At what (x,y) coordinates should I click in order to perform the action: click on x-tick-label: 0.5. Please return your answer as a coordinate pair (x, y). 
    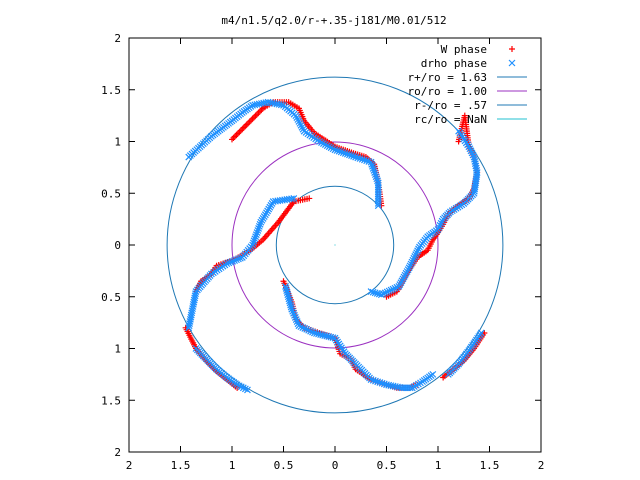
    Looking at the image, I should click on (284, 465).